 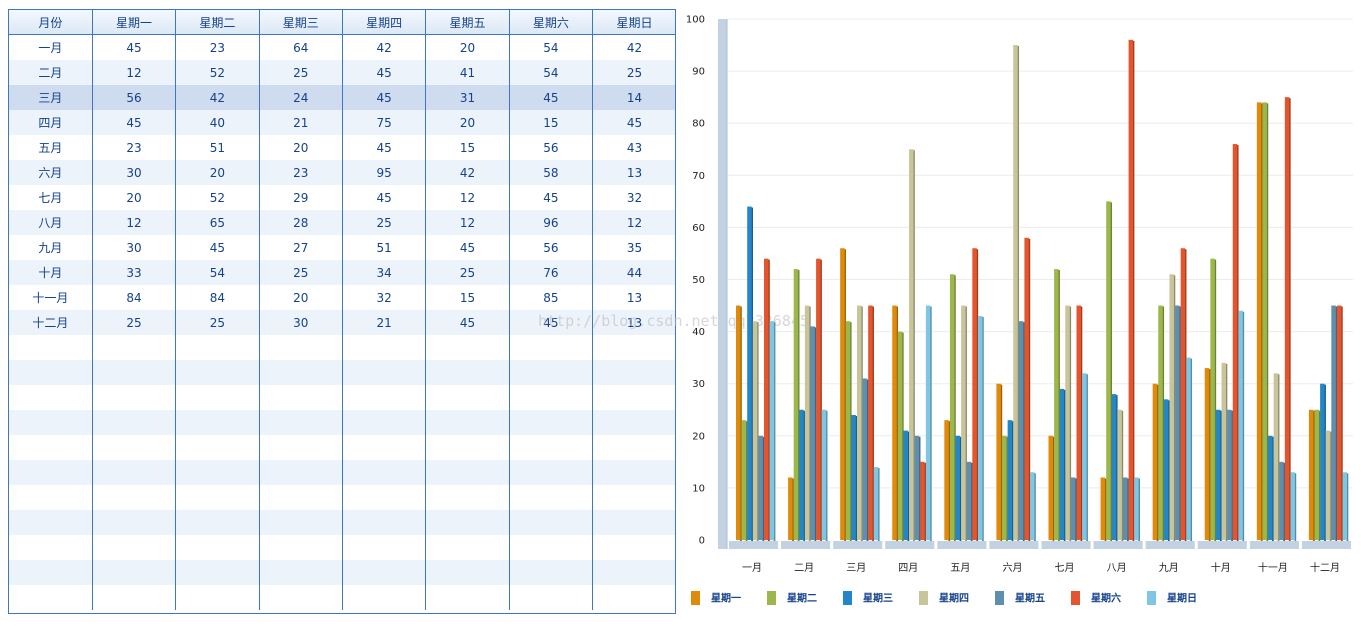 I want to click on value-cell: 21, so click(x=384, y=322).